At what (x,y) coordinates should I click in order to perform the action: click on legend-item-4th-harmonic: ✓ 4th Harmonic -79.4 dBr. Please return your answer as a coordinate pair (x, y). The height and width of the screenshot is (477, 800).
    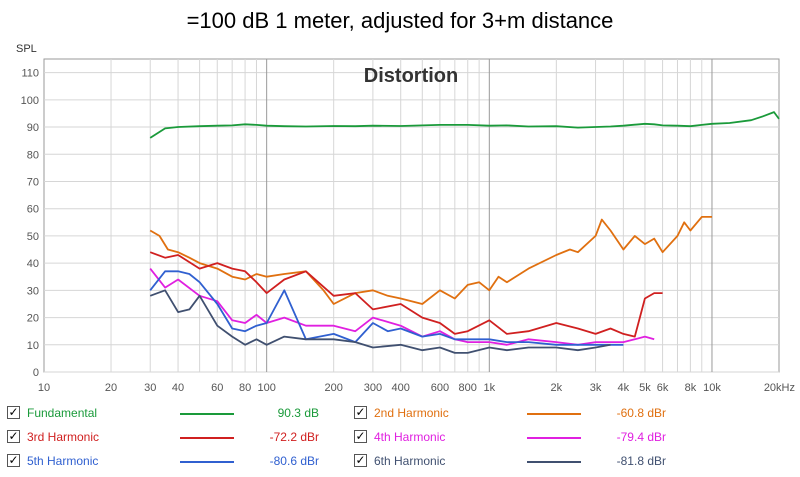
    Looking at the image, I should click on (519, 438).